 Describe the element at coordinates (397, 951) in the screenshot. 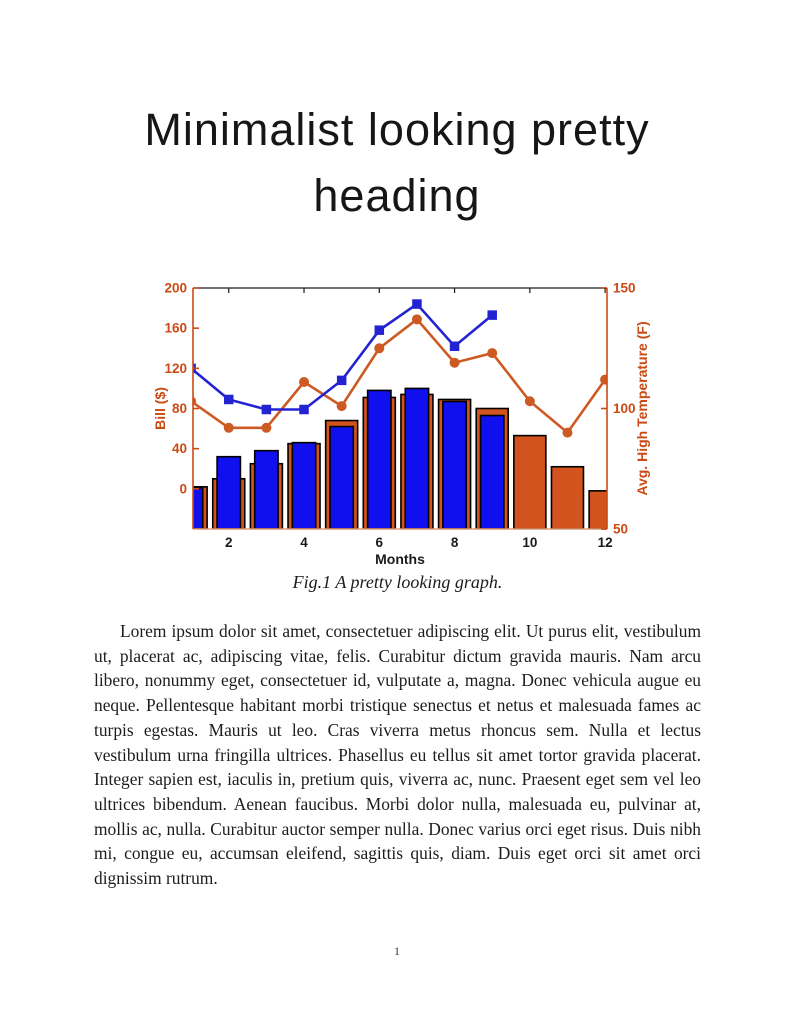

I see `page-number: 1` at that location.